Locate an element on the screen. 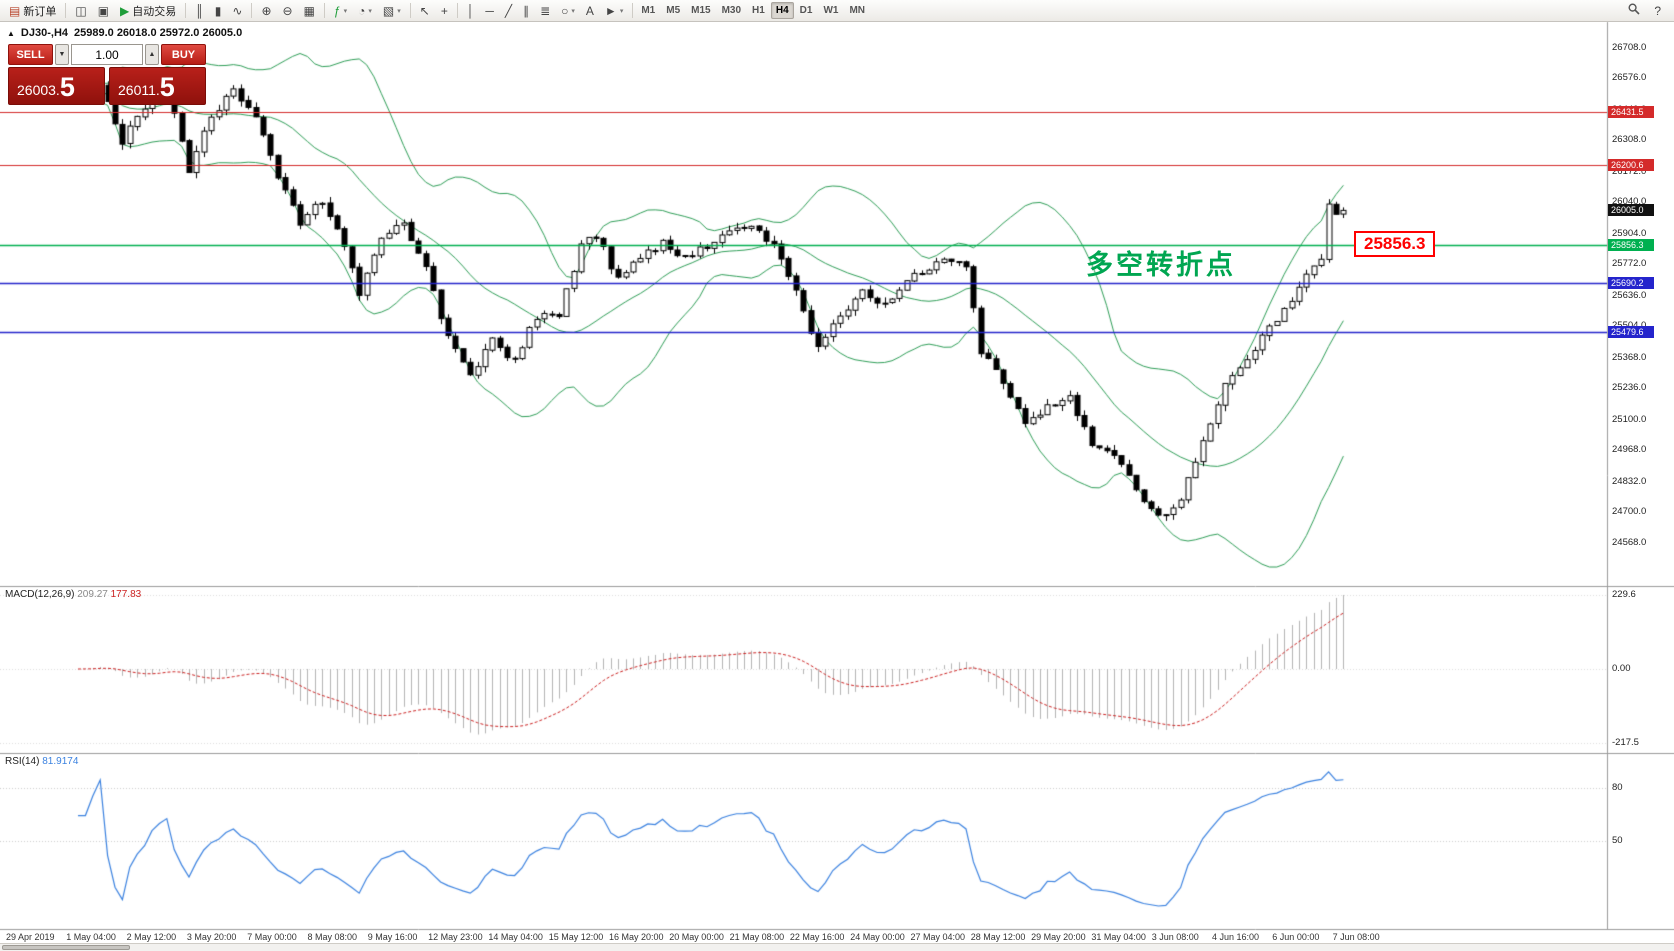 This screenshot has width=1674, height=951. text-button: A is located at coordinates (590, 10).